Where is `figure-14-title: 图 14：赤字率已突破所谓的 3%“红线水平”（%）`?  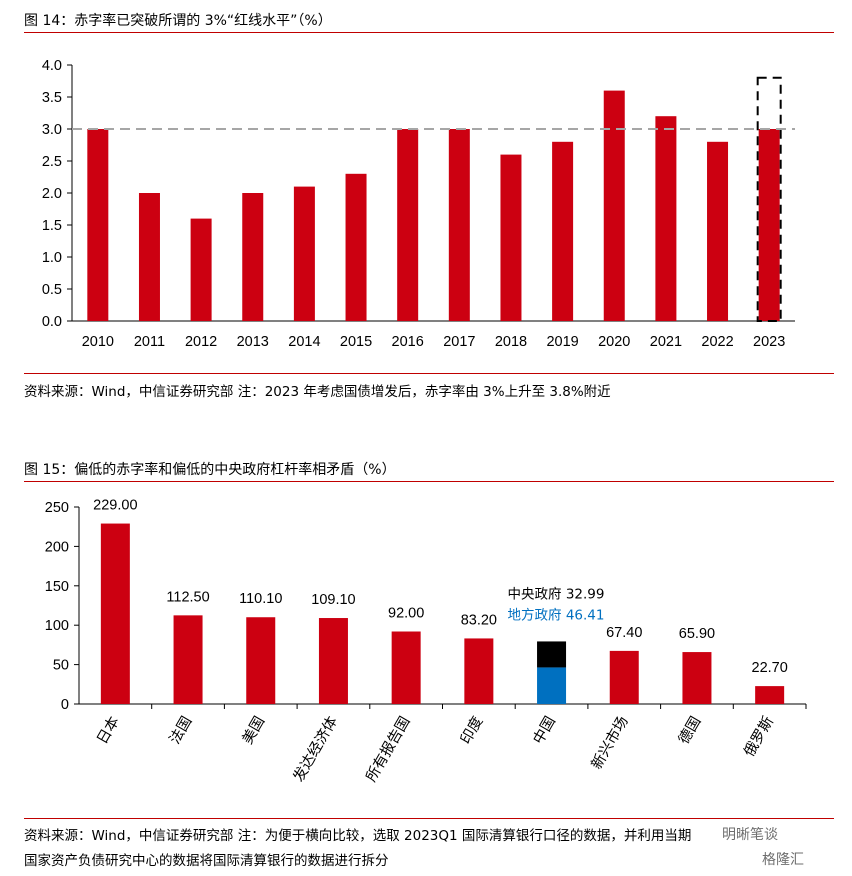 figure-14-title: 图 14：赤字率已突破所谓的 3%“红线水平”（%） is located at coordinates (178, 21).